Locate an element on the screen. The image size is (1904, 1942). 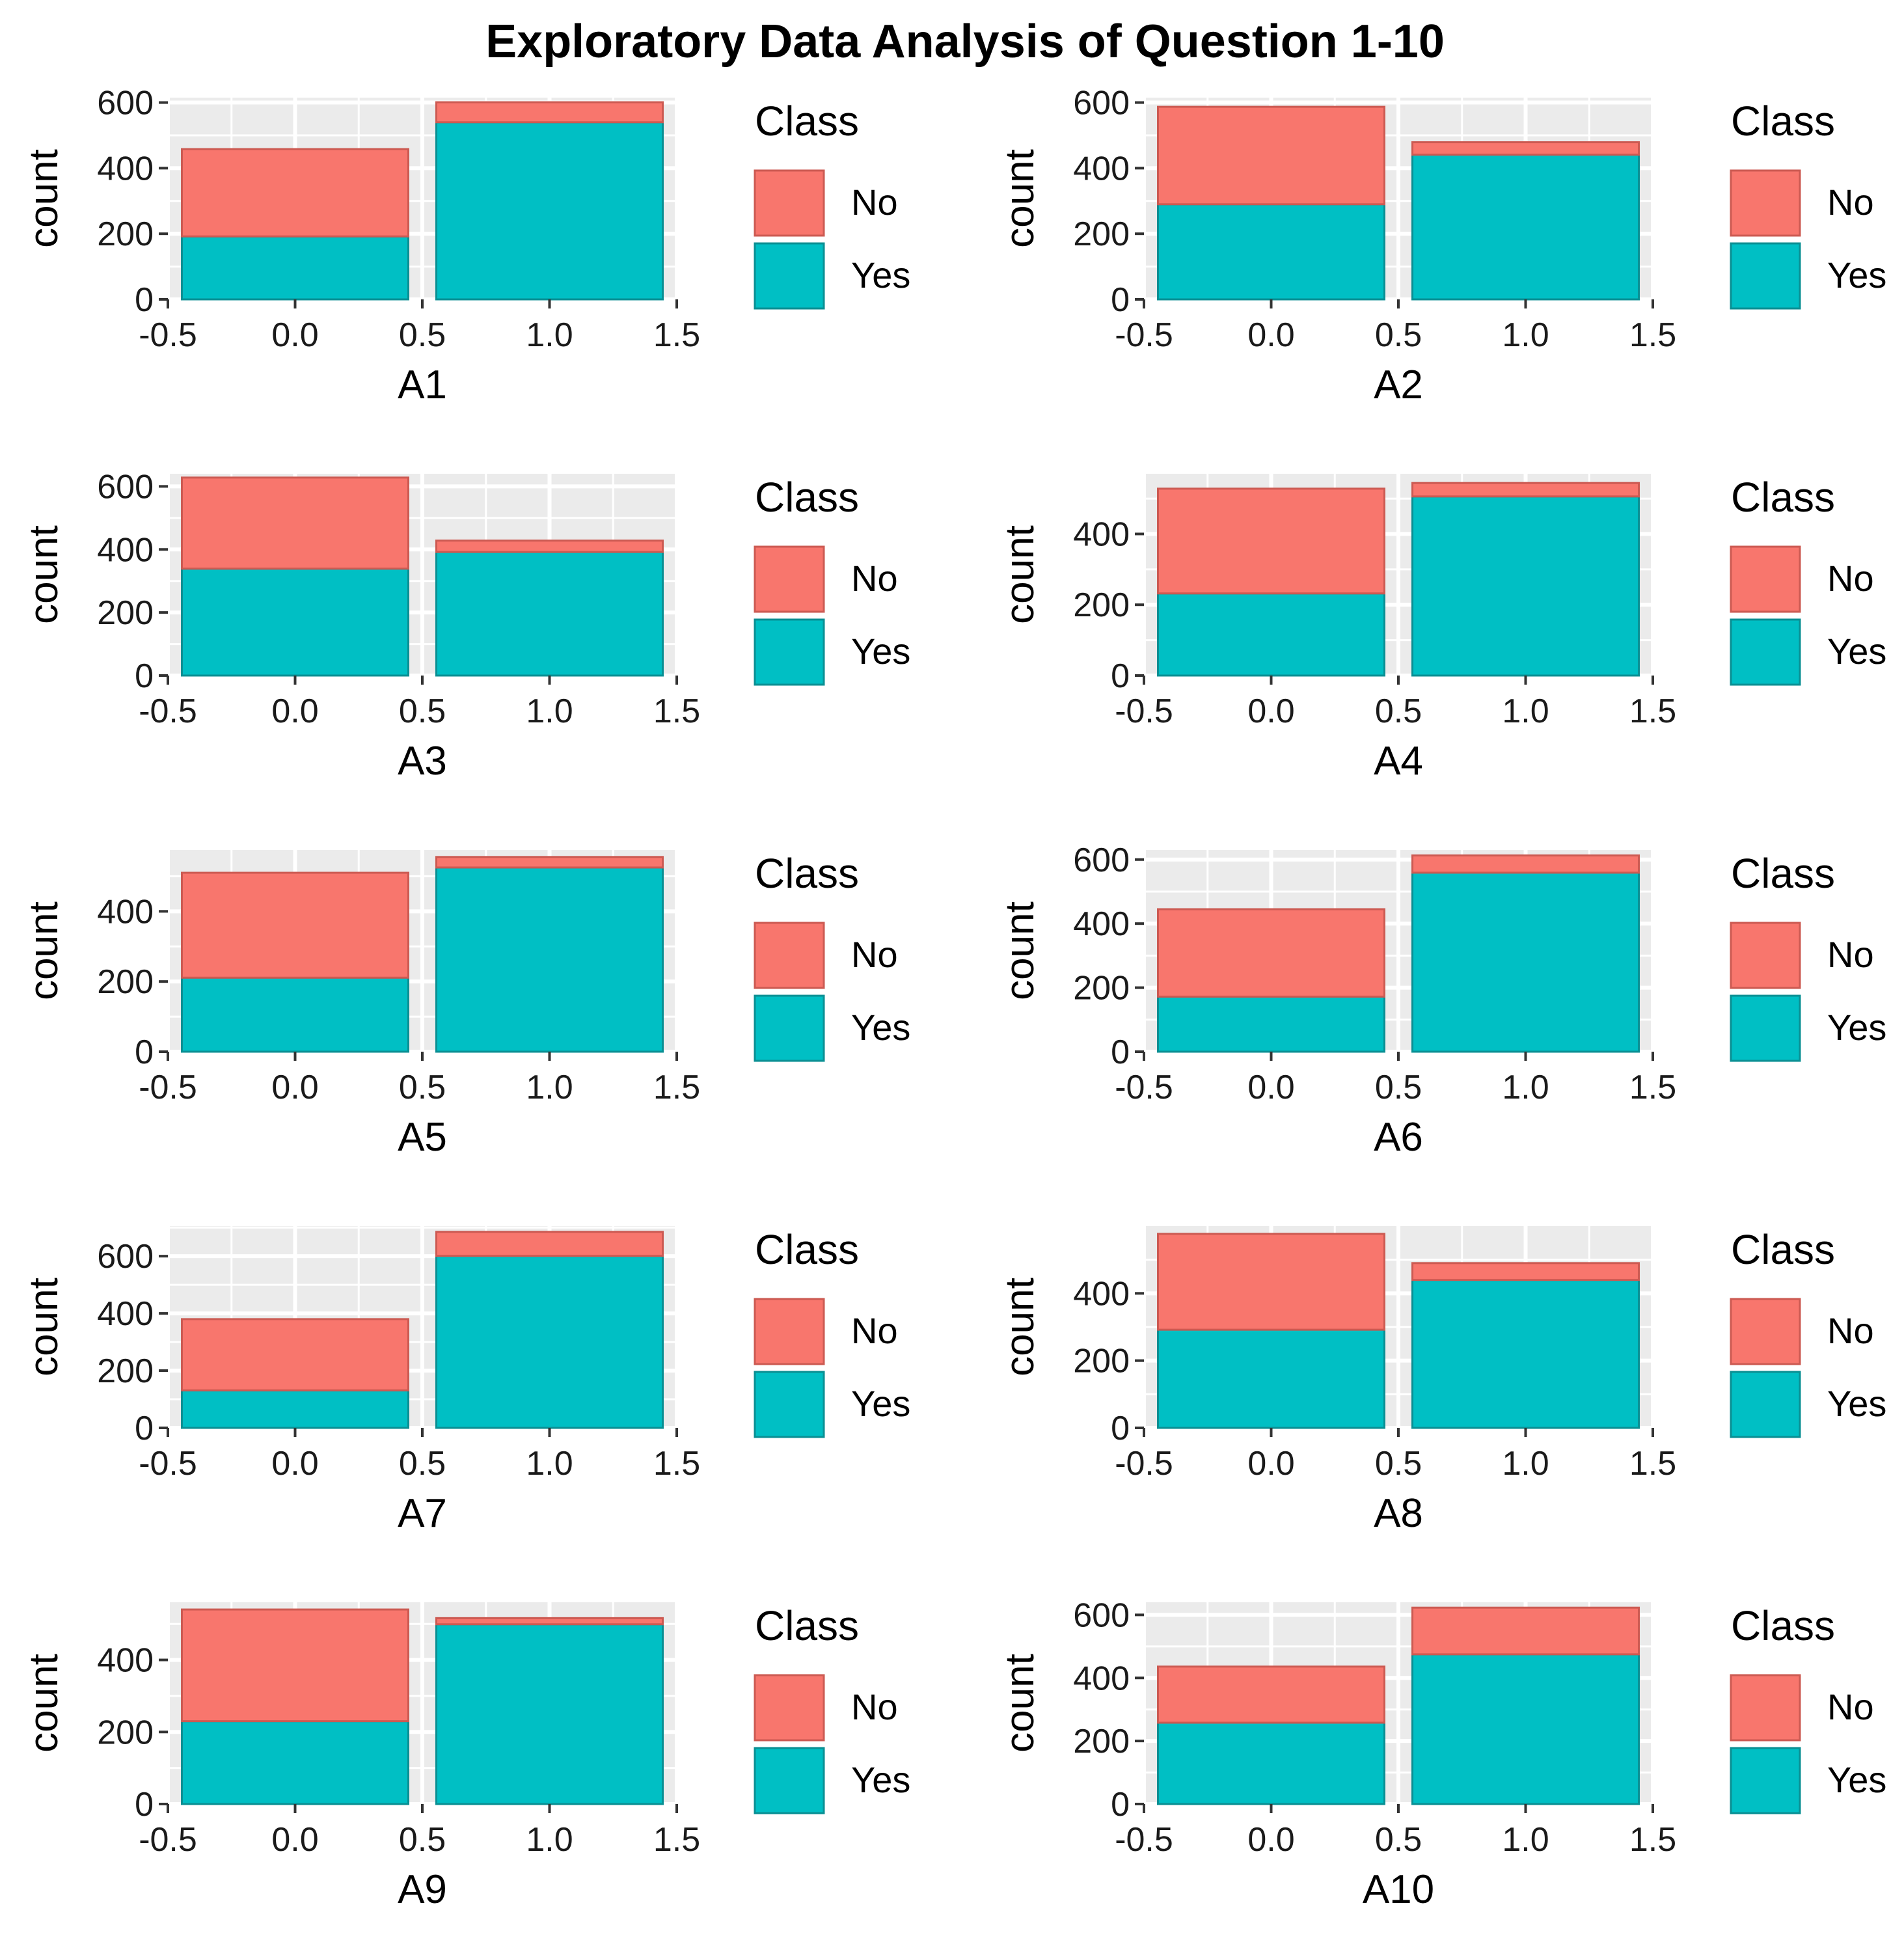
x-axis-label: A4 is located at coordinates (1398, 762).